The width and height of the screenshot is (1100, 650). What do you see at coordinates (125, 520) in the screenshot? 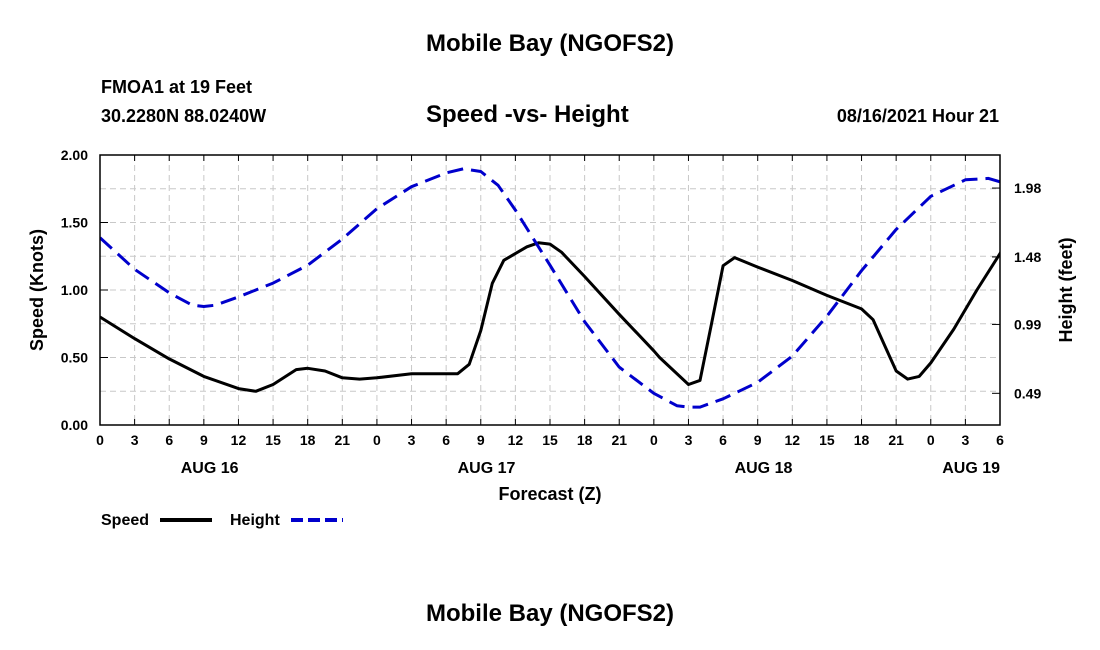
I see `legend-speed-label: Speed` at bounding box center [125, 520].